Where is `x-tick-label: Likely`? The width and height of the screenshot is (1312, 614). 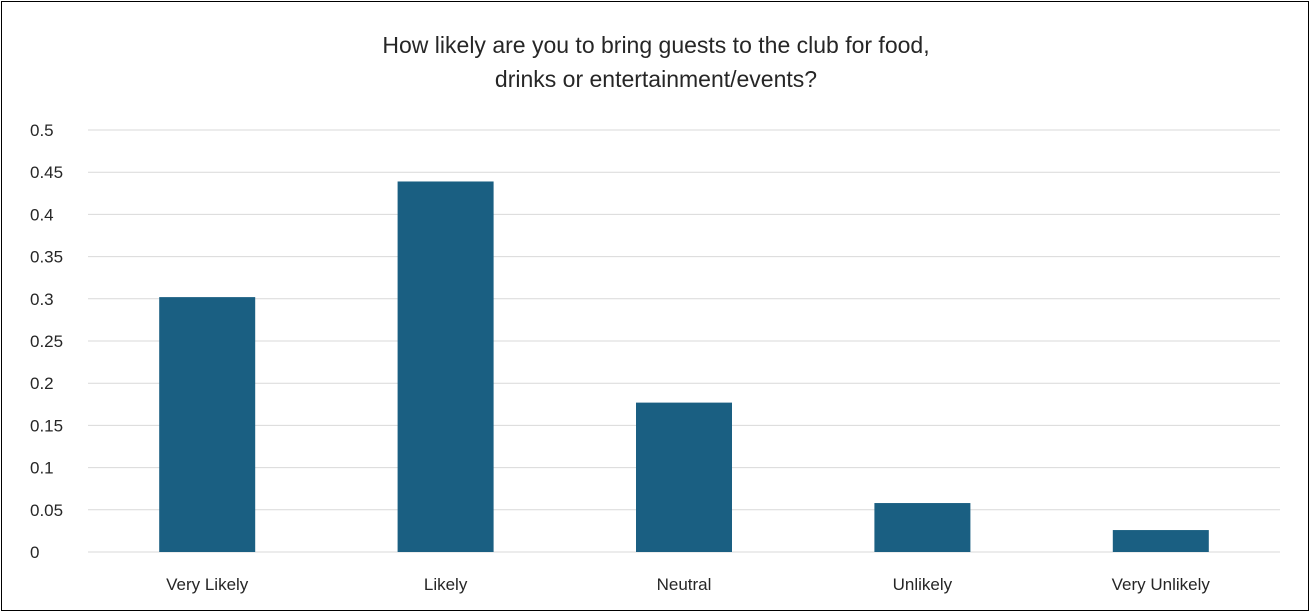
x-tick-label: Likely is located at coordinates (446, 584).